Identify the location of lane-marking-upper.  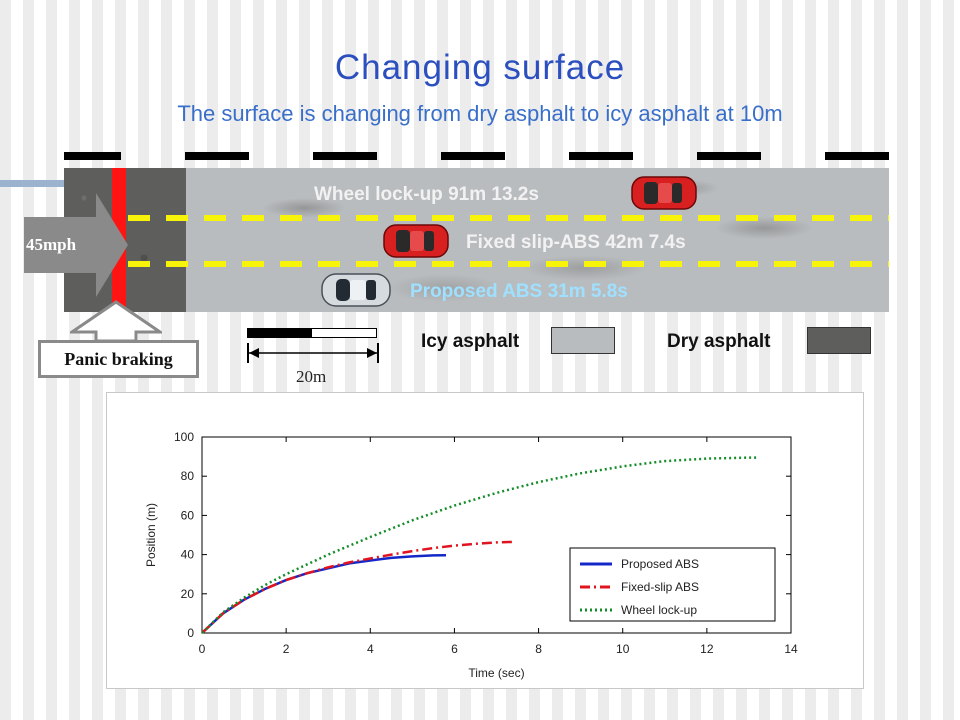
(508, 218).